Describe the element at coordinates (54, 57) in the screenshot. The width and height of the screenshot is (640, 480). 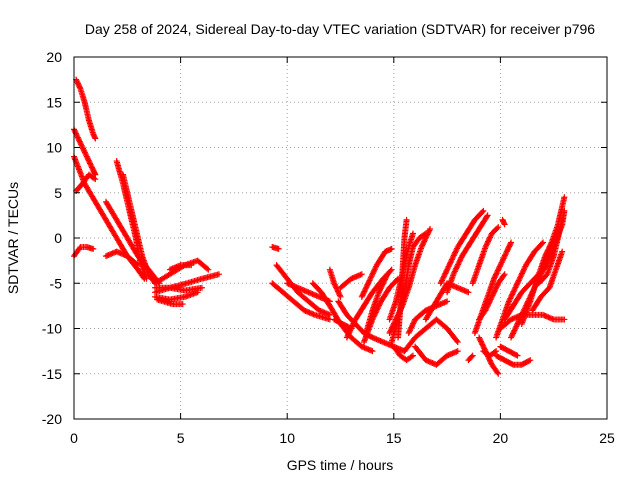
I see `y-tick-label: 20` at that location.